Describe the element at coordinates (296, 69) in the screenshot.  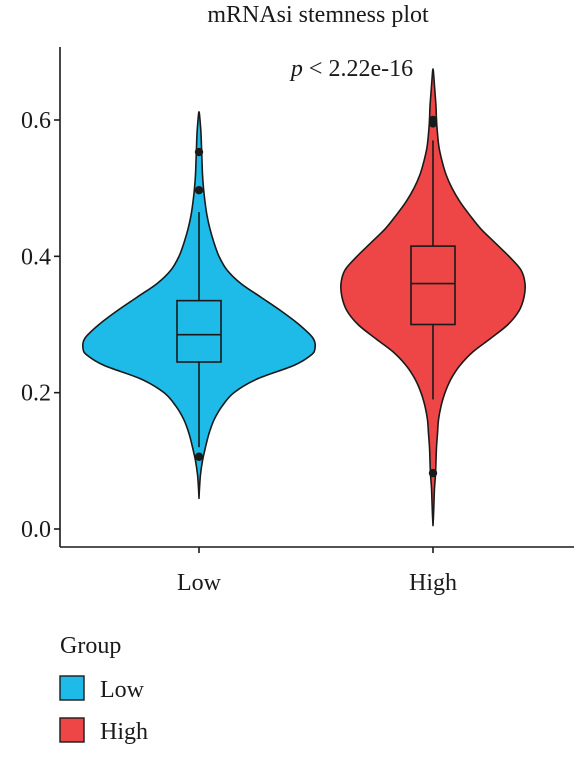
I see `p-value-symbol: p` at that location.